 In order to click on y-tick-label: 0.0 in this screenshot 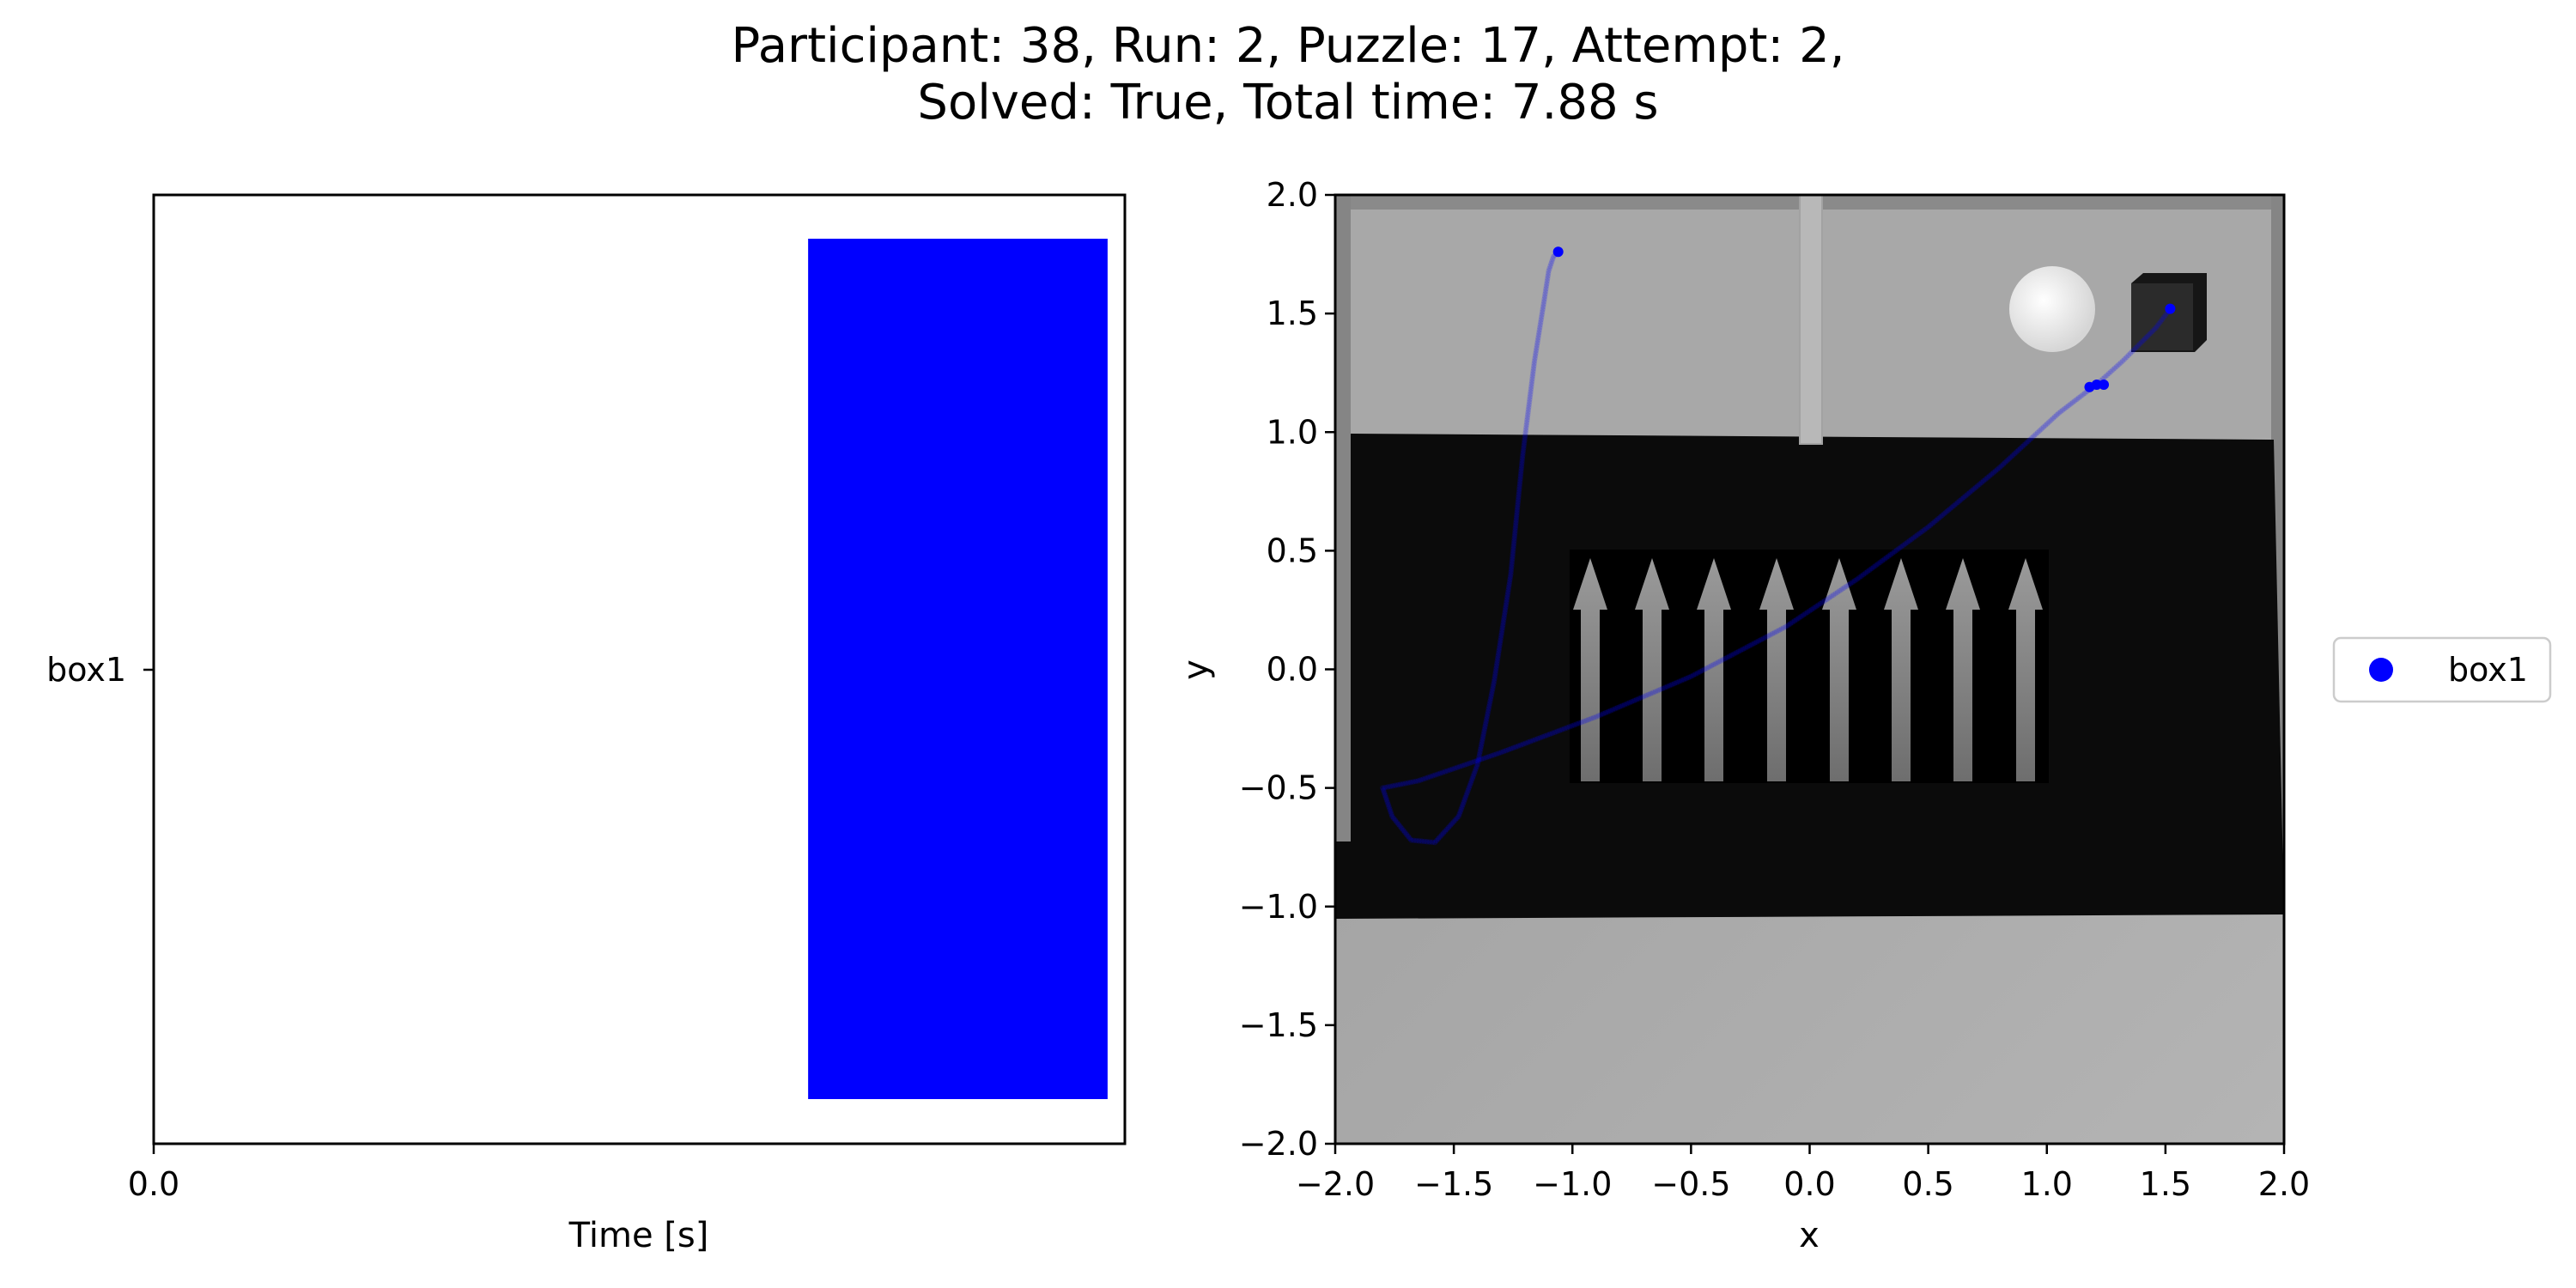, I will do `click(1292, 670)`.